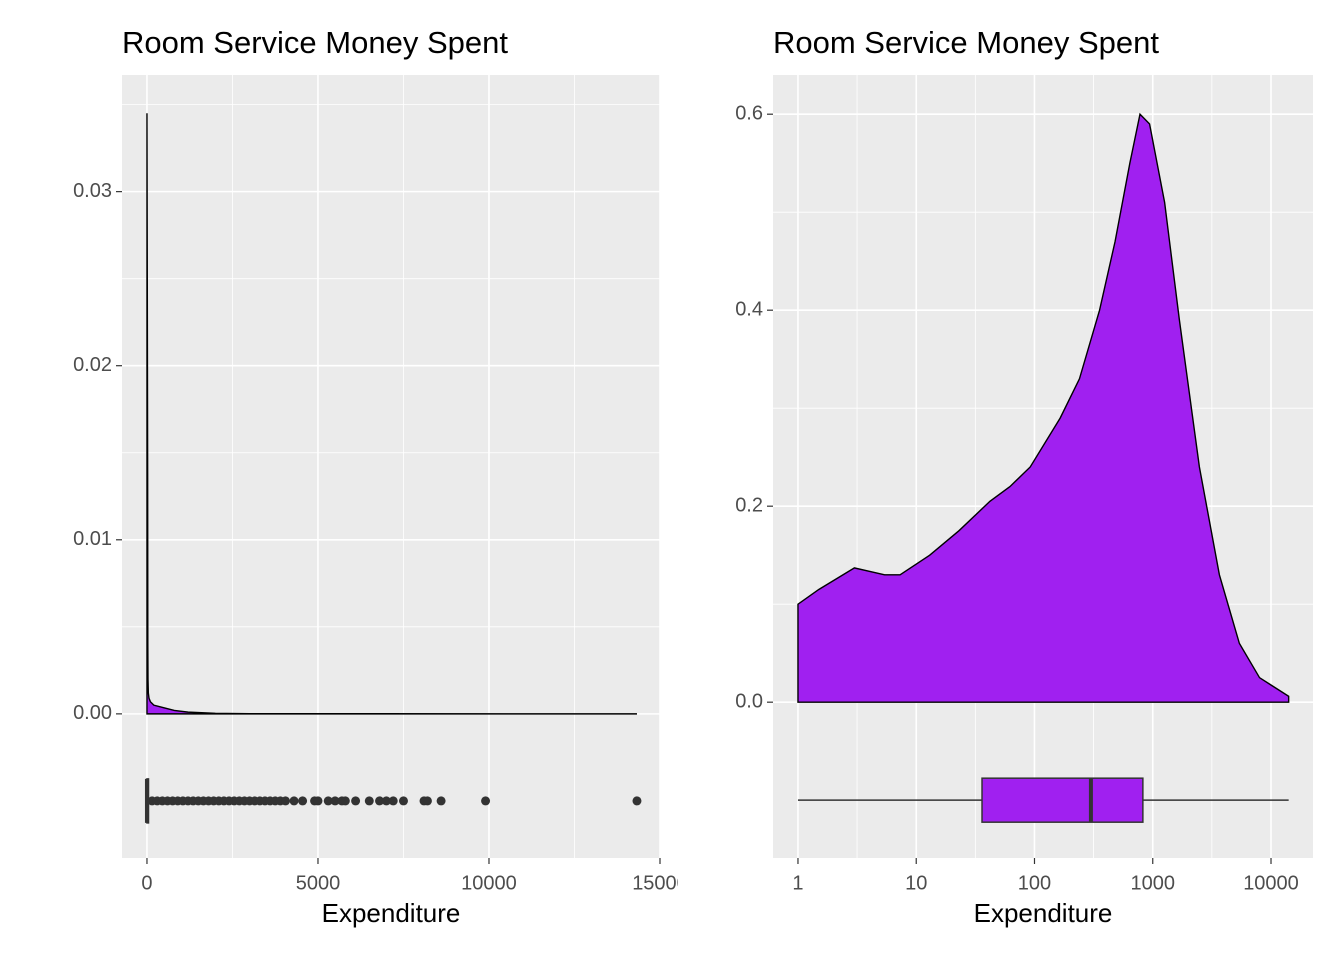 This screenshot has width=1344, height=960. What do you see at coordinates (146, 883) in the screenshot?
I see `x-tick-label: 0` at bounding box center [146, 883].